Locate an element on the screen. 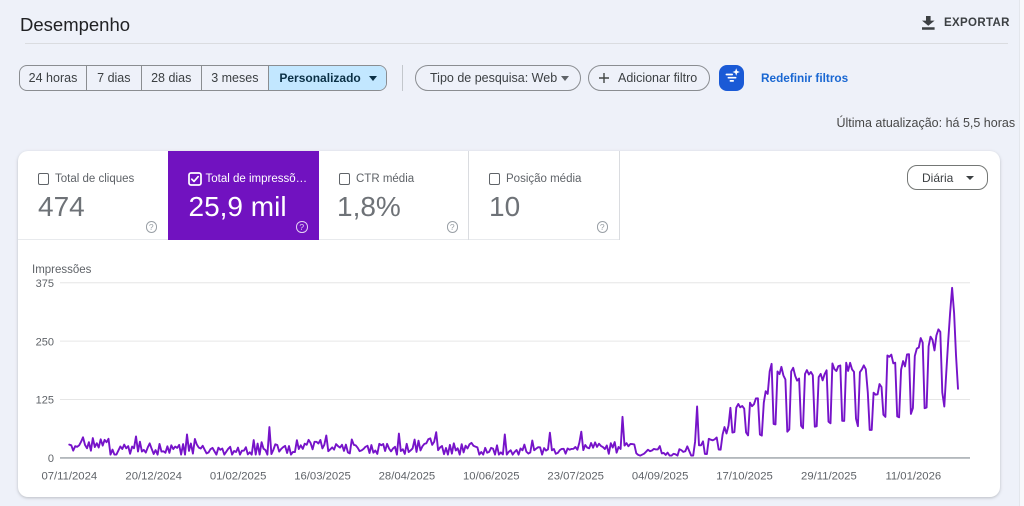 The width and height of the screenshot is (1024, 506). svg-text: 125 is located at coordinates (45, 401).